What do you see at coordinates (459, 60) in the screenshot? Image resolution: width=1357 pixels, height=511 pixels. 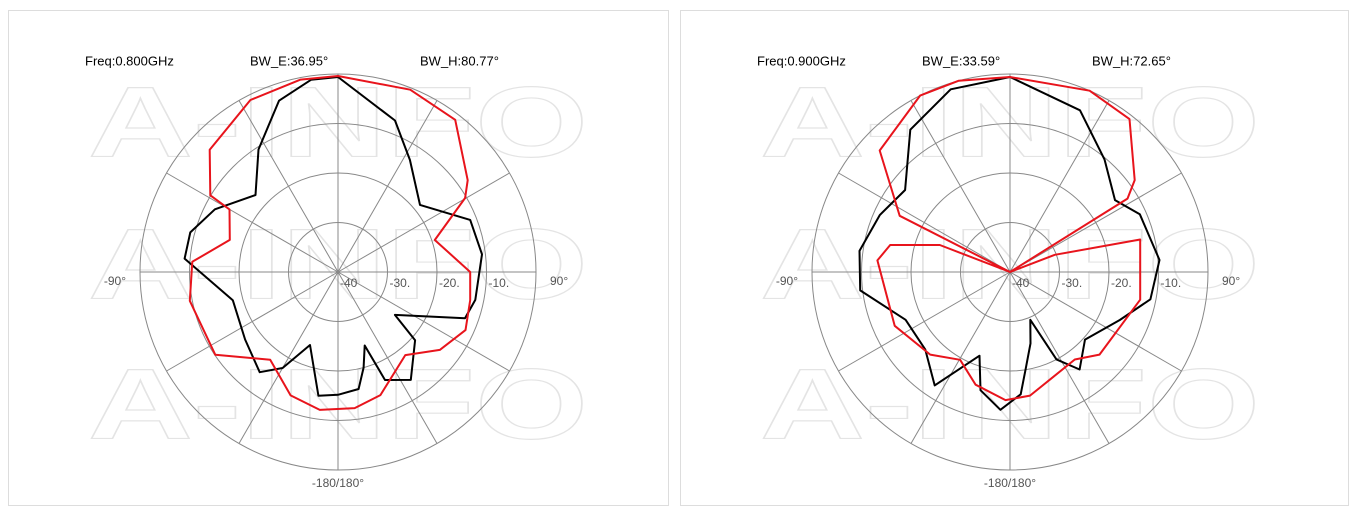 I see `bw-h-label: BW_H:80.77°` at bounding box center [459, 60].